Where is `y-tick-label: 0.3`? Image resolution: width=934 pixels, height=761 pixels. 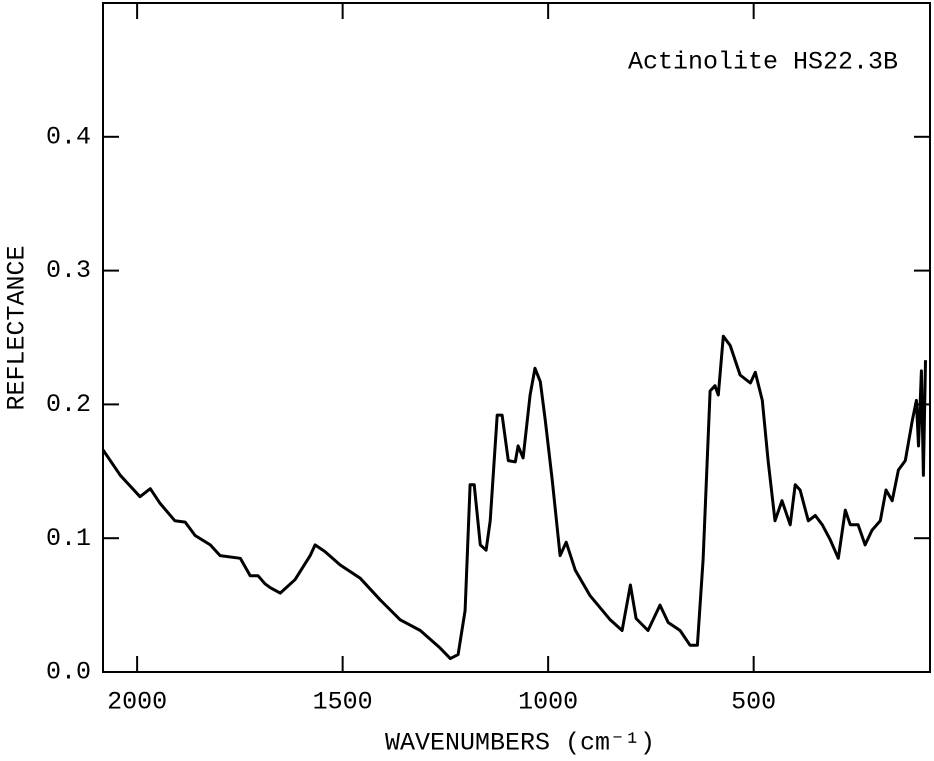 y-tick-label: 0.3 is located at coordinates (68, 270).